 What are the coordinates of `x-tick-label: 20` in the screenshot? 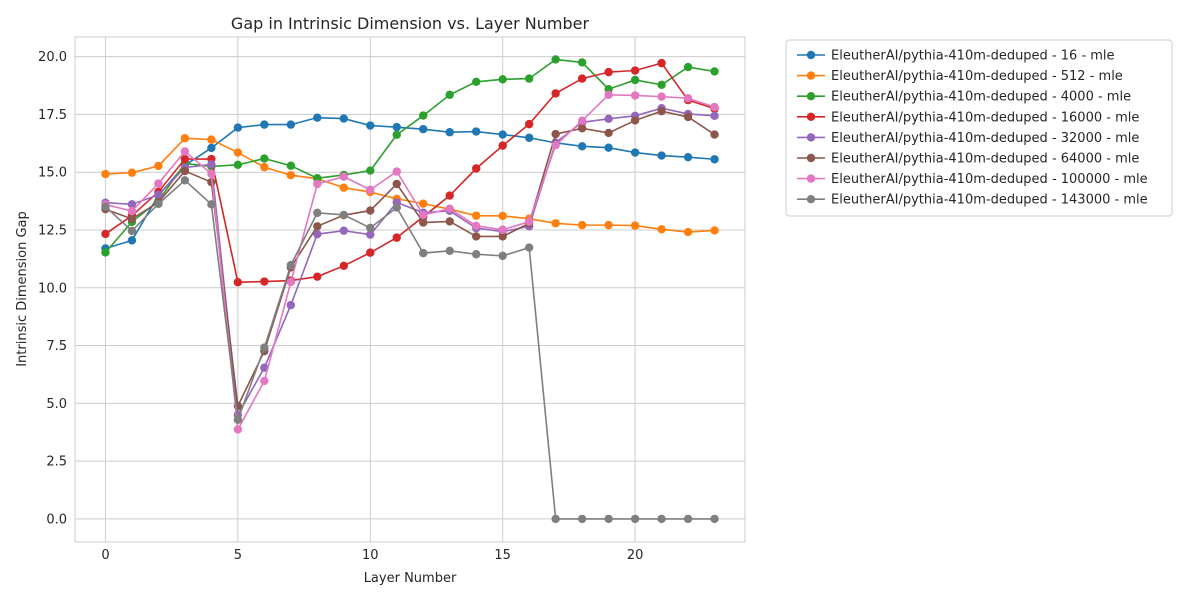 It's located at (635, 555).